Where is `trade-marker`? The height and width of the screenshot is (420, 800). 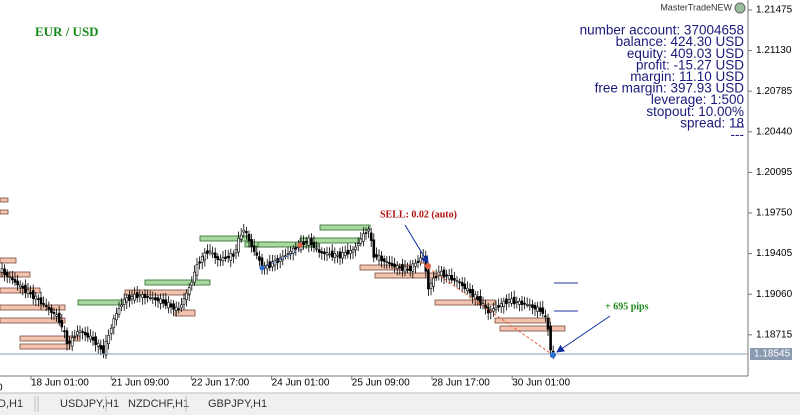 trade-marker is located at coordinates (300, 245).